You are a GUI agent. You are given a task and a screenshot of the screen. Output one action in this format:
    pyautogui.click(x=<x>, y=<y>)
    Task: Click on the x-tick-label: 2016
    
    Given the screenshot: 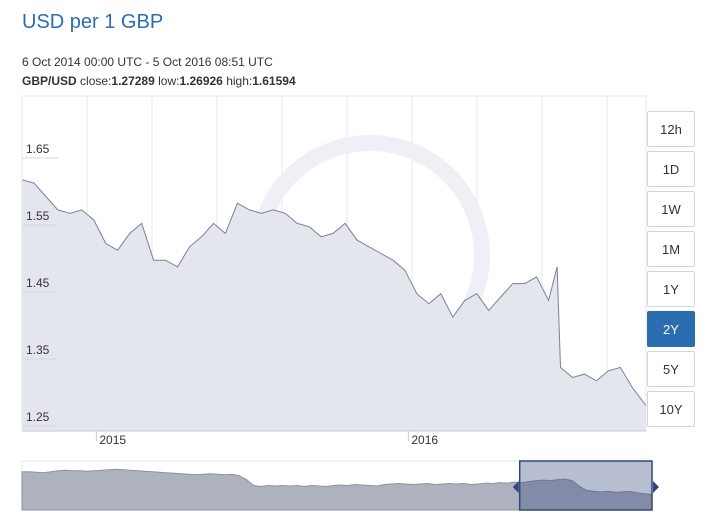 What is the action you would take?
    pyautogui.click(x=424, y=440)
    